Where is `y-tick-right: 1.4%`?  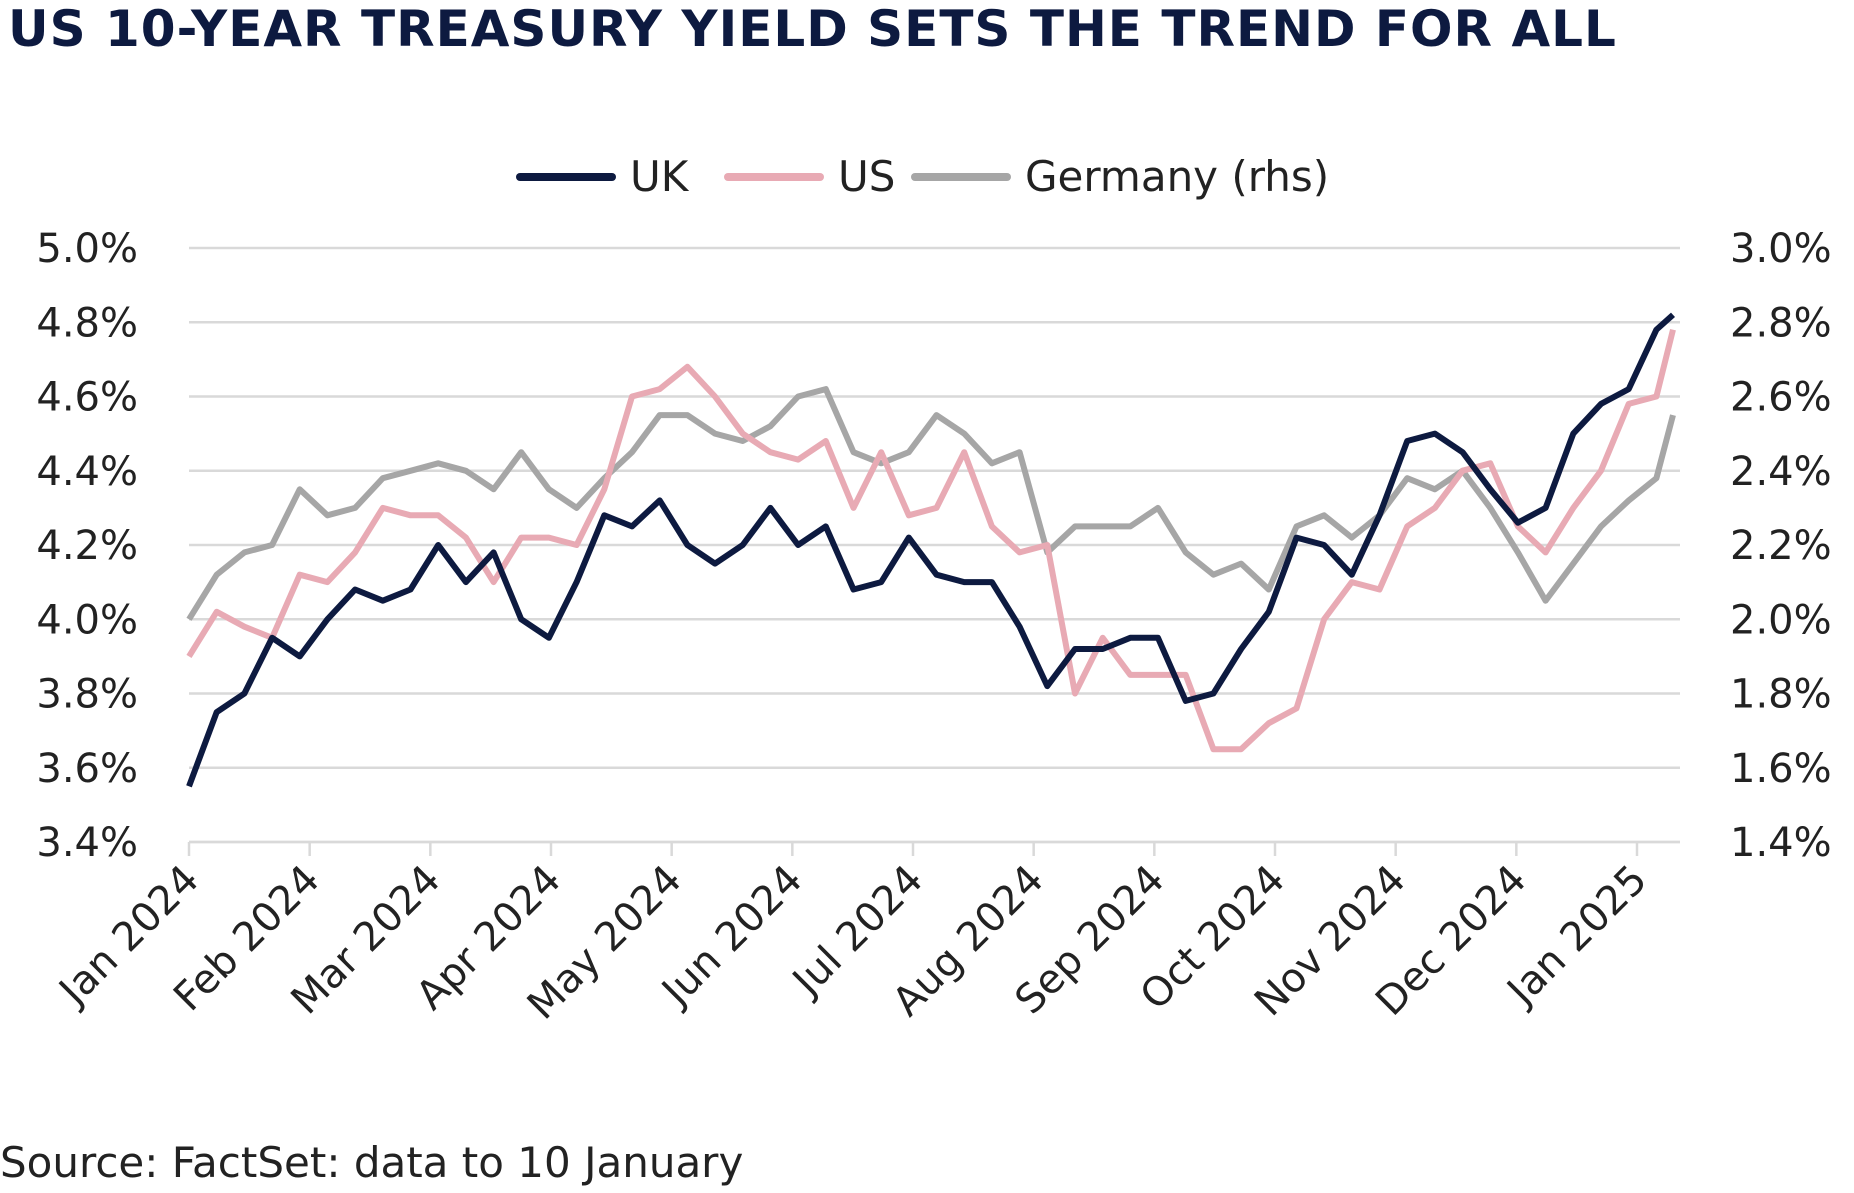 y-tick-right: 1.4% is located at coordinates (1781, 843).